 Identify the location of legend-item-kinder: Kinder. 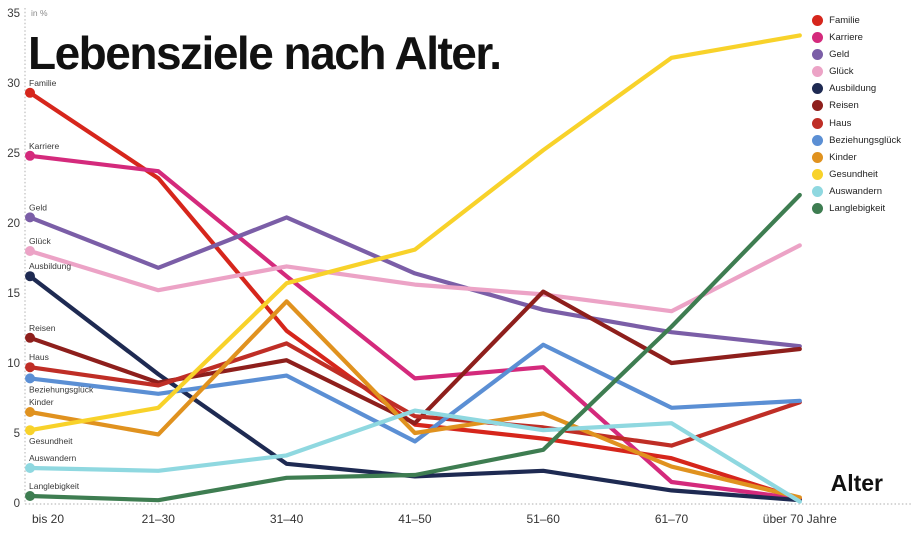
(856, 157).